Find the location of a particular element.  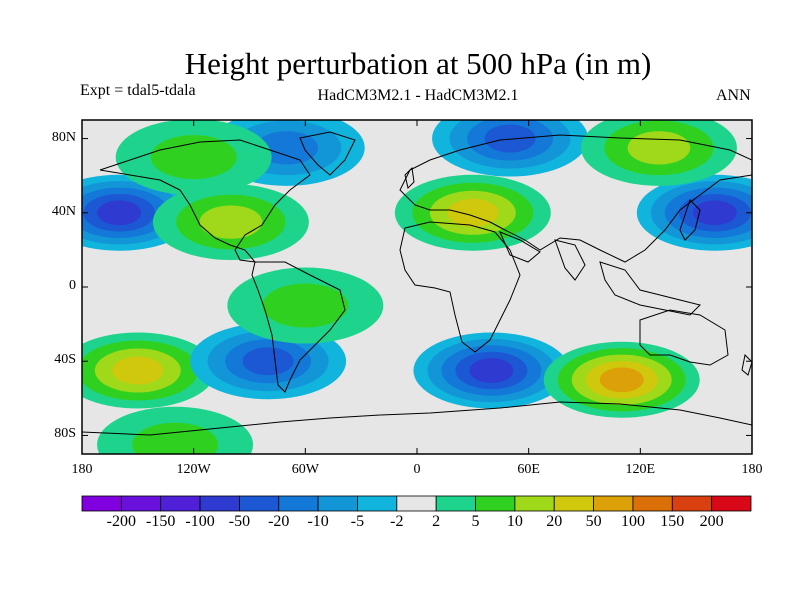

model-comparison-label: HadCM3M2.1 - HadCM3M2.1 is located at coordinates (418, 95).